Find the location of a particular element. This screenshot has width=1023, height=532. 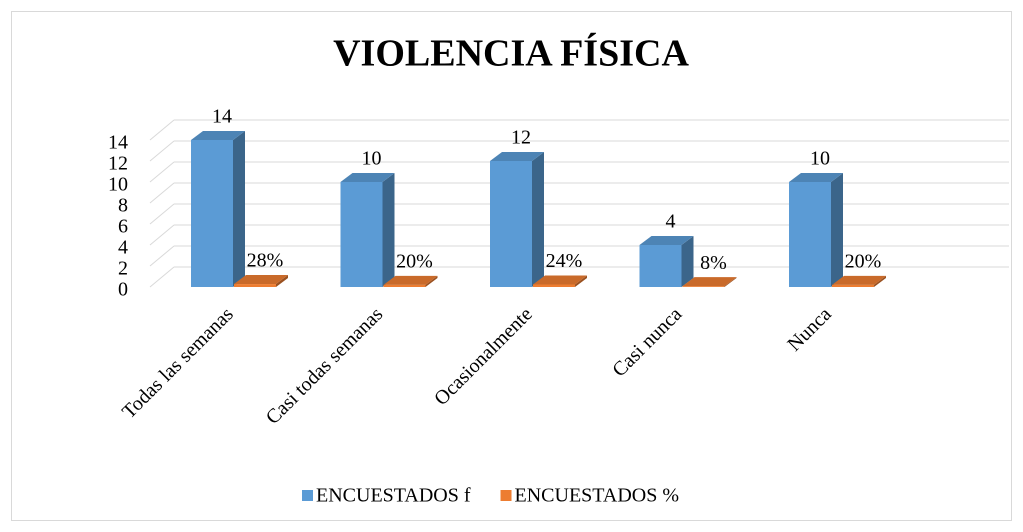

y-tick-label: 6 is located at coordinates (123, 227).